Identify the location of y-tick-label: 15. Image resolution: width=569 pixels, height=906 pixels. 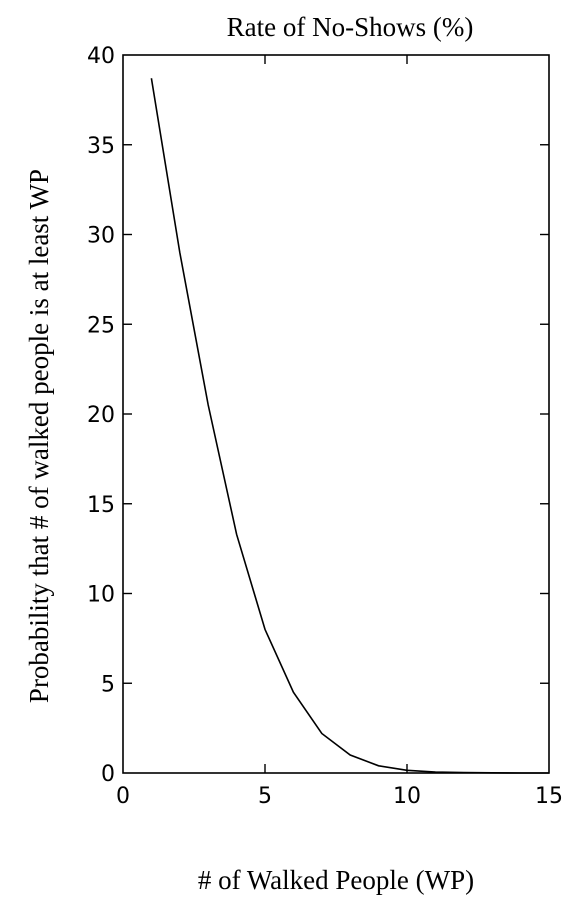
(101, 505).